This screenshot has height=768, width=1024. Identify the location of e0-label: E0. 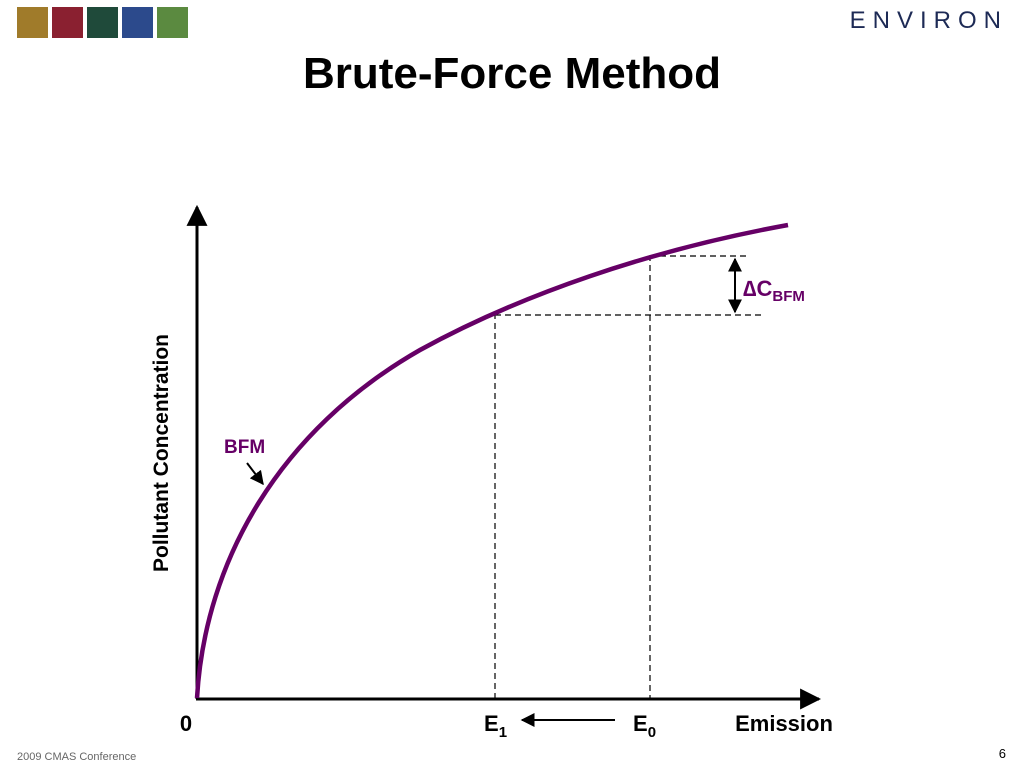
(644, 726).